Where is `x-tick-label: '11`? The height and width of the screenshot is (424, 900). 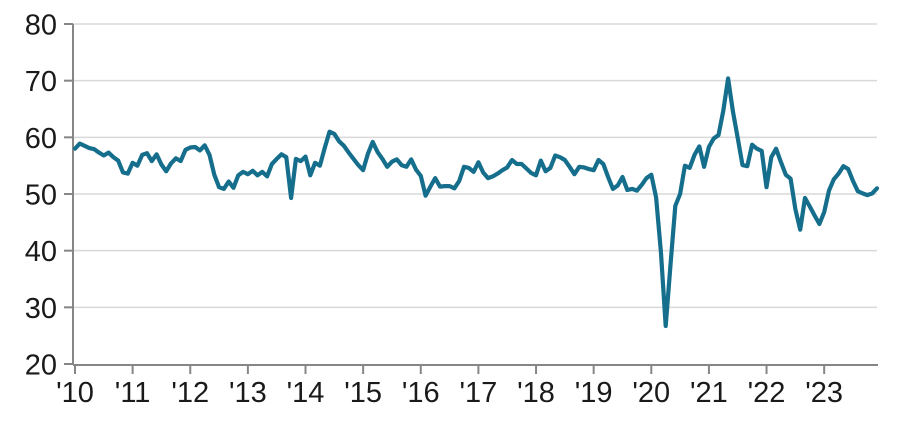 x-tick-label: '11 is located at coordinates (133, 393).